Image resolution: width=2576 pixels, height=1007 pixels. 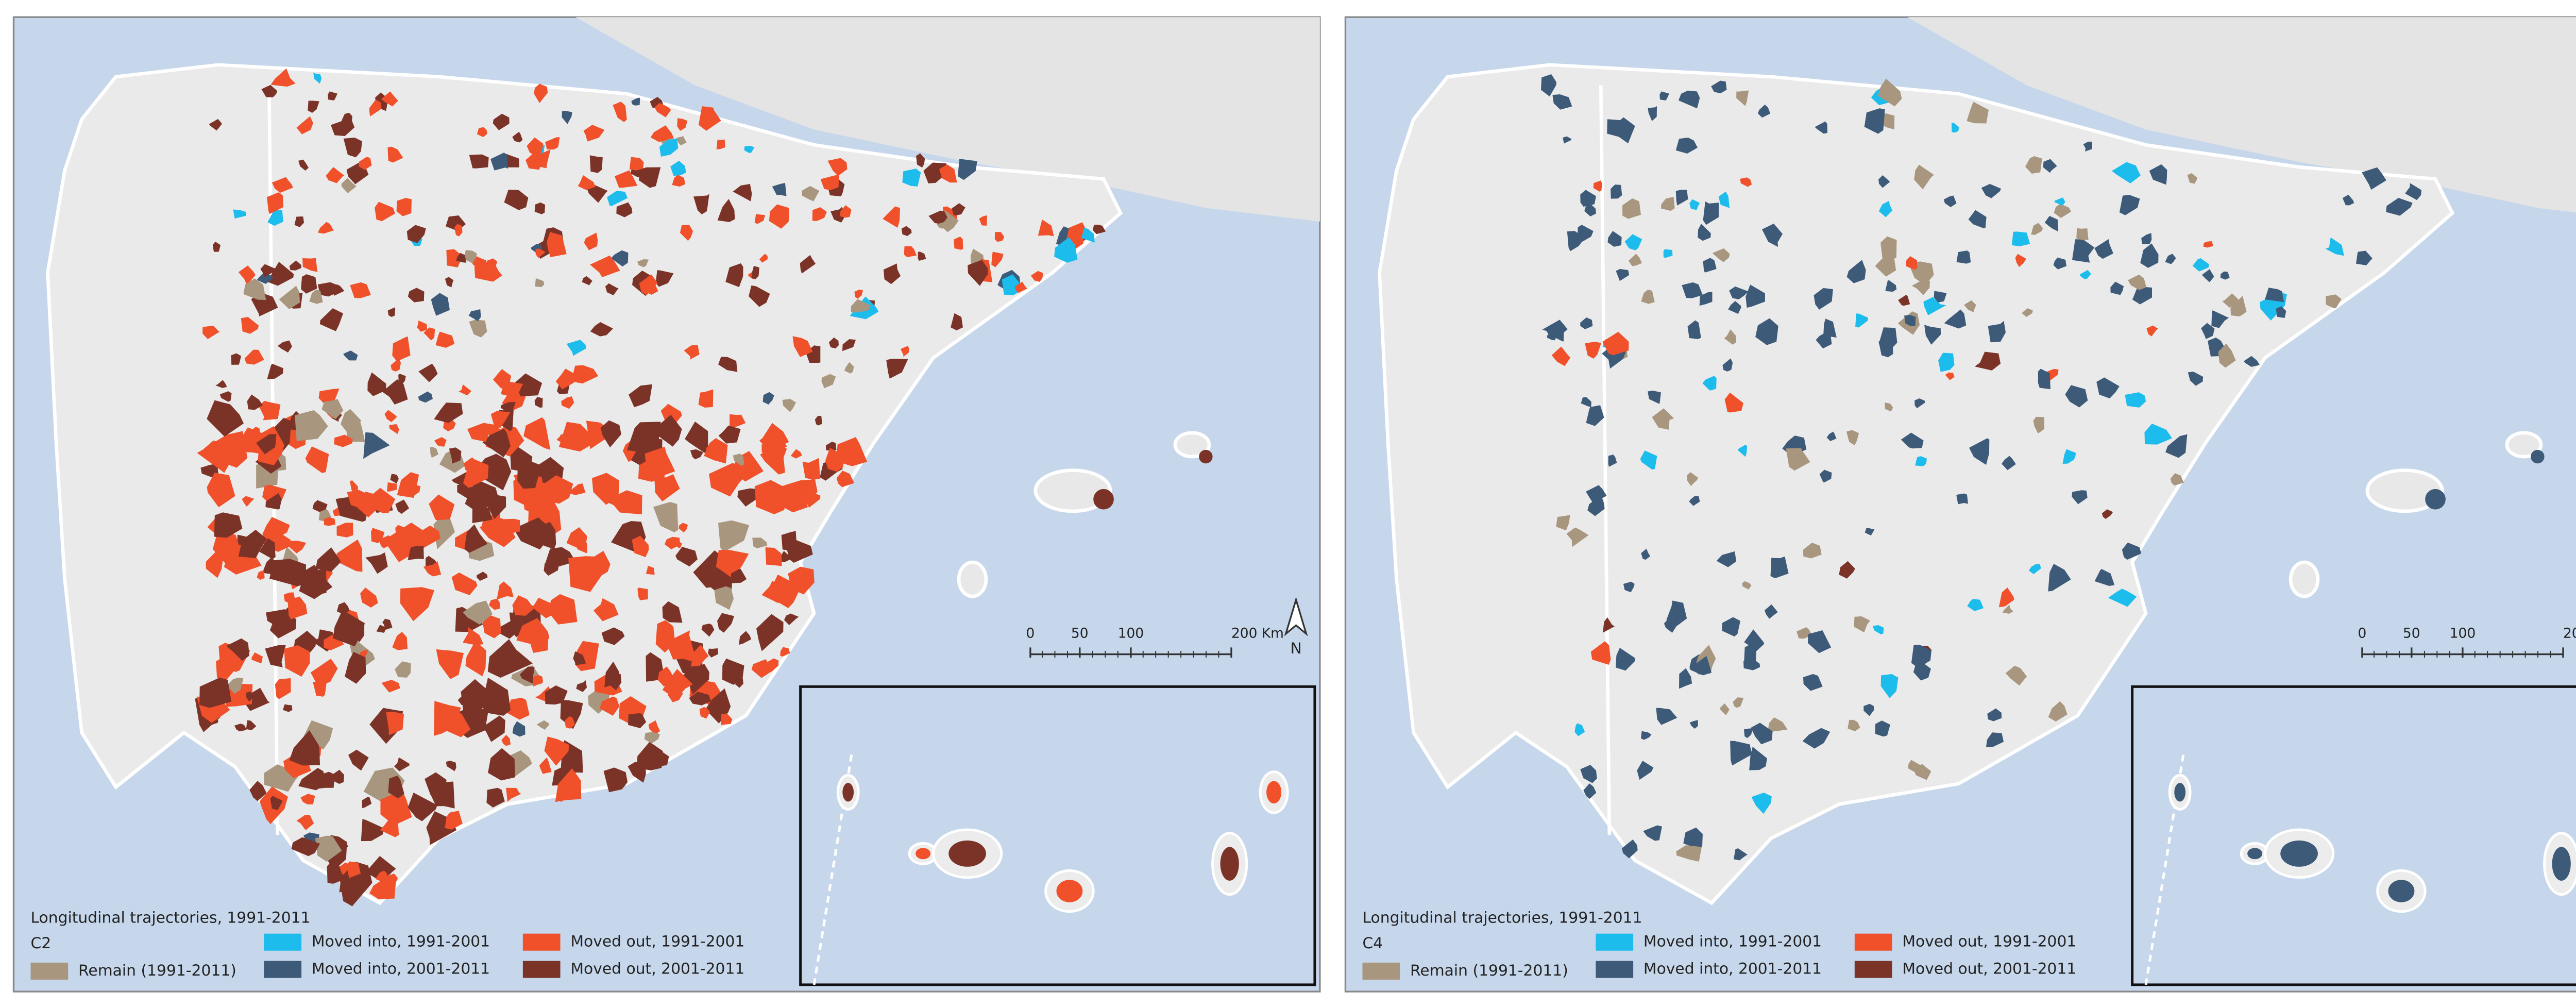 What do you see at coordinates (1989, 942) in the screenshot?
I see `legend-label: Moved out, 1991-2001` at bounding box center [1989, 942].